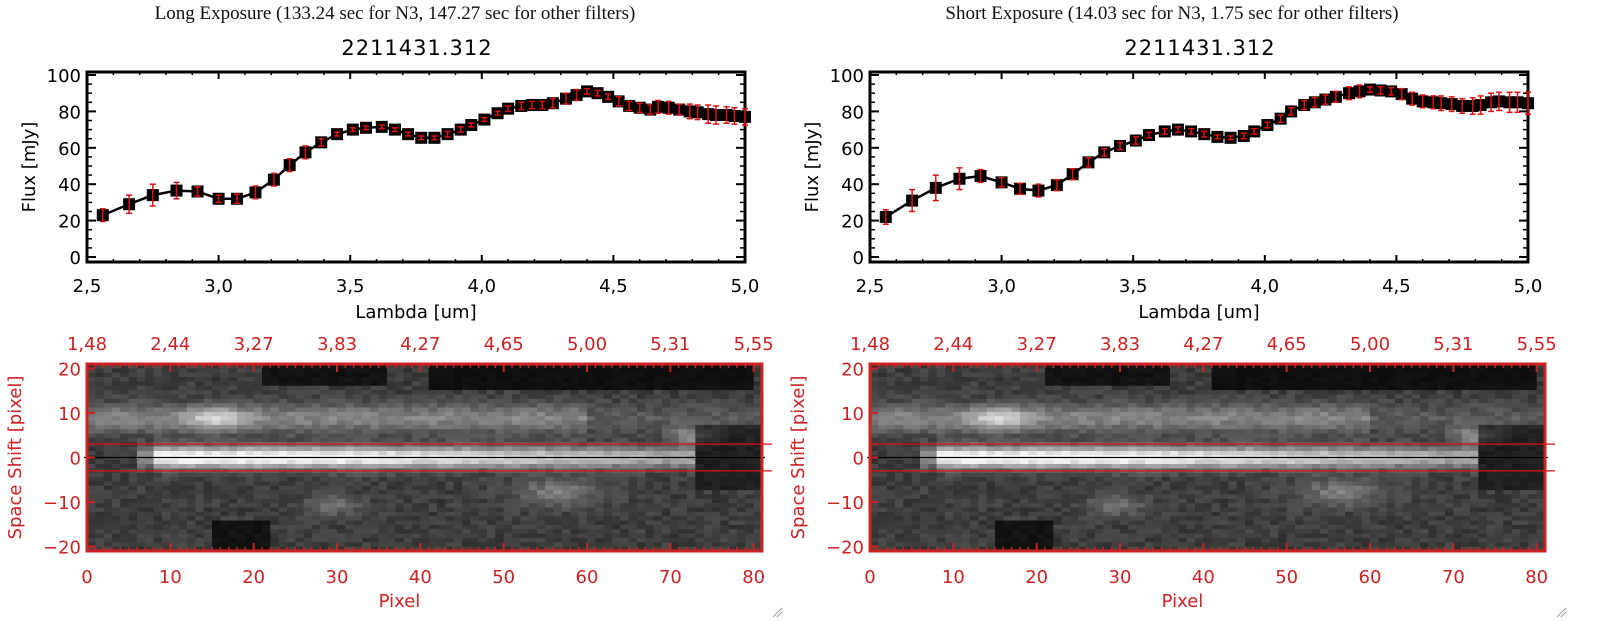 This screenshot has height=630, width=1600. What do you see at coordinates (670, 344) in the screenshot?
I see `top-x-tick-label: 5,31` at bounding box center [670, 344].